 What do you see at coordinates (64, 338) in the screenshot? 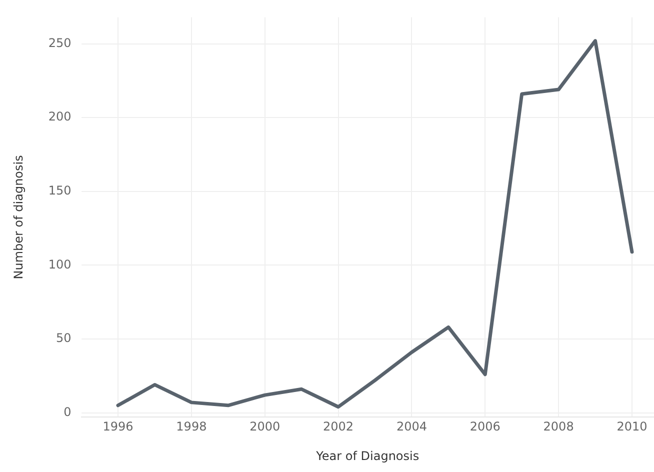
I see `y-tick-label: 50` at bounding box center [64, 338].